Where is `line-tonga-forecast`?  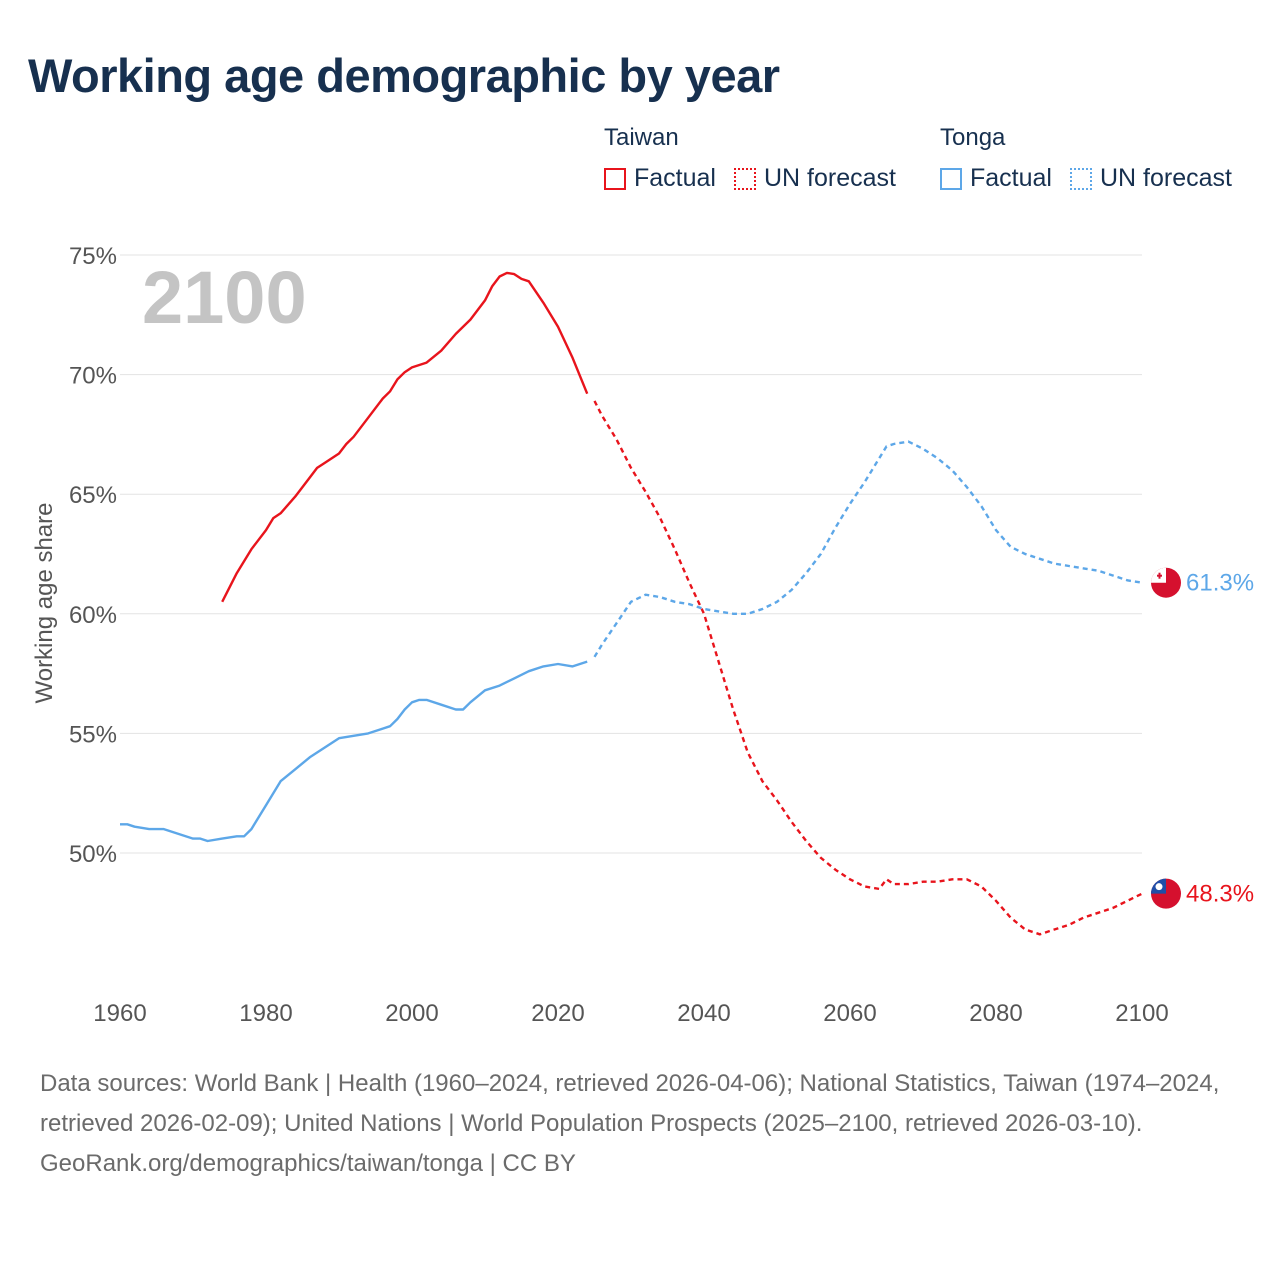
line-tonga-forecast is located at coordinates (868, 549).